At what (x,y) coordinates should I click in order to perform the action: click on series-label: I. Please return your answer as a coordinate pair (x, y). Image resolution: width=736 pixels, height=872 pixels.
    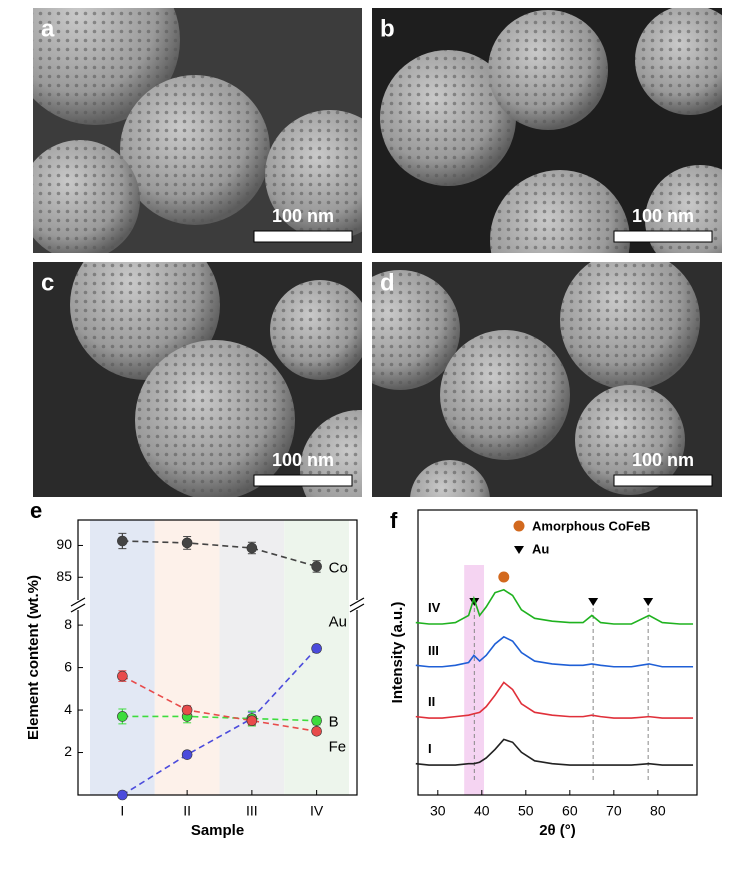
    Looking at the image, I should click on (430, 748).